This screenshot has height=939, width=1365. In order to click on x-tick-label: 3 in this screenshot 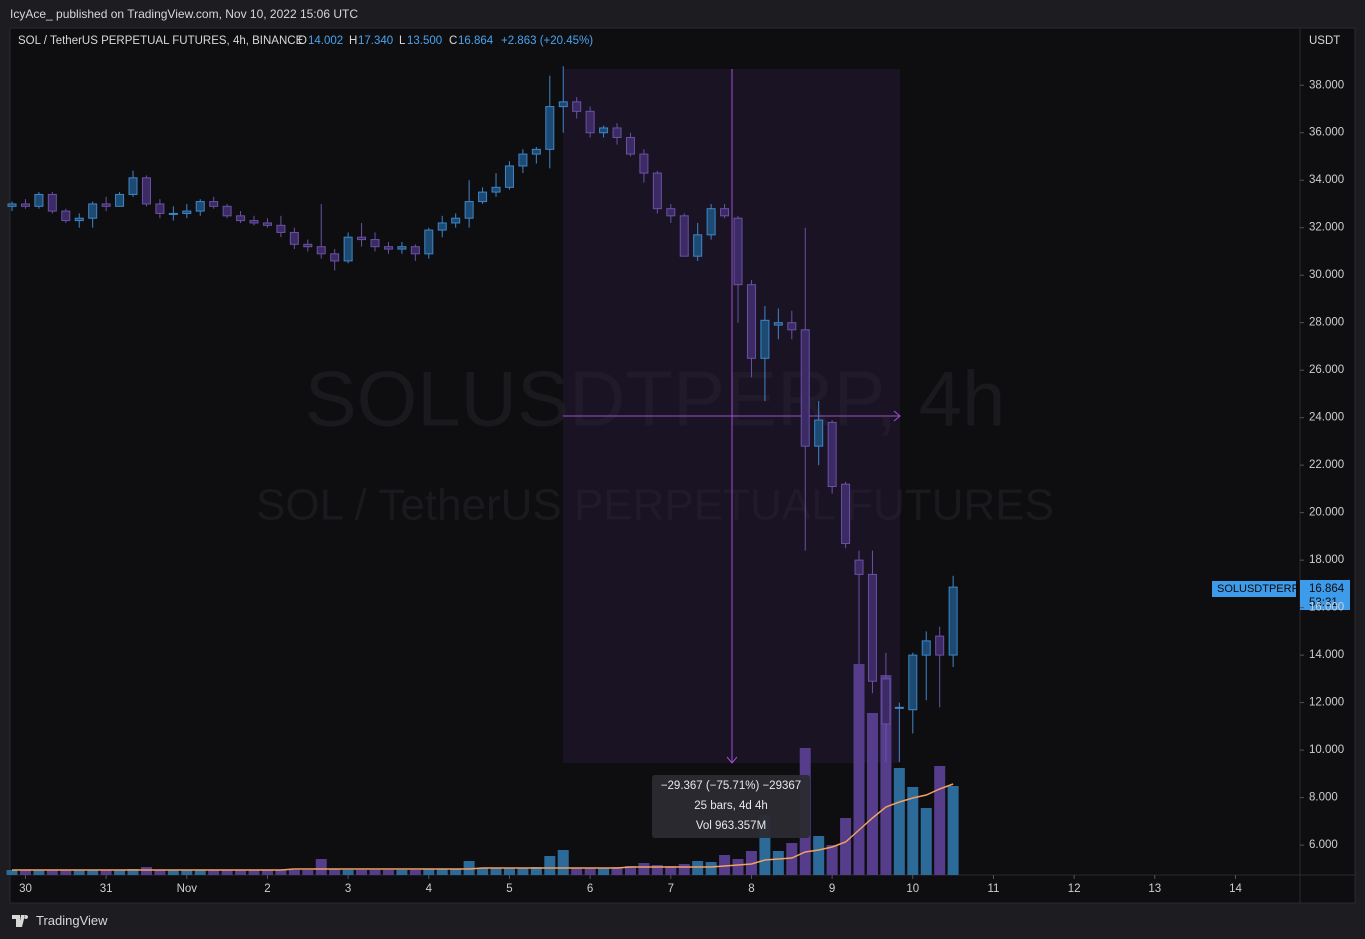, I will do `click(348, 889)`.